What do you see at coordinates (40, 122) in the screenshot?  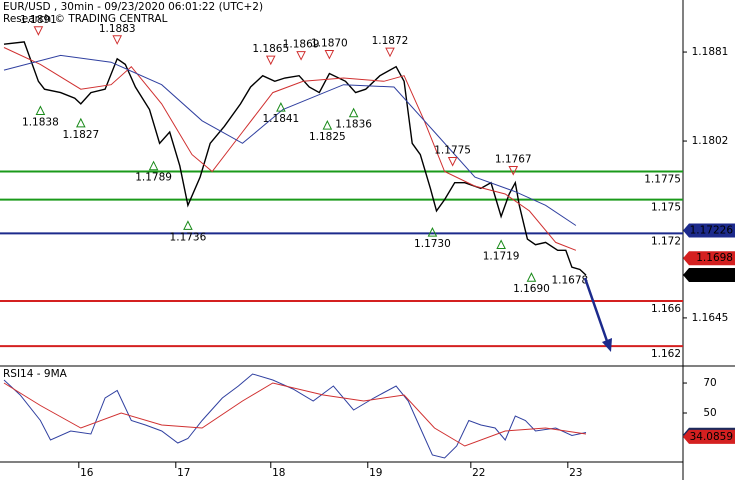 I see `low-label: 1.1838` at bounding box center [40, 122].